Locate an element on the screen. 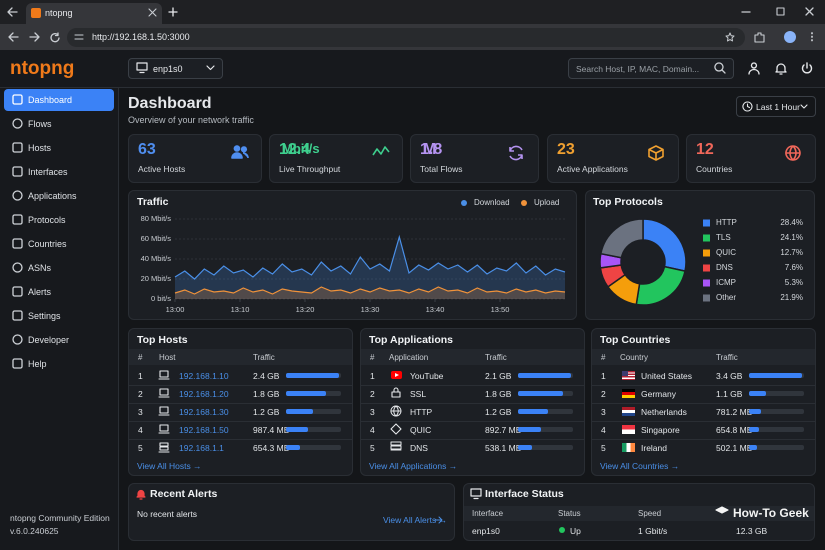 The height and width of the screenshot is (550, 825). name: DNS is located at coordinates (419, 448).